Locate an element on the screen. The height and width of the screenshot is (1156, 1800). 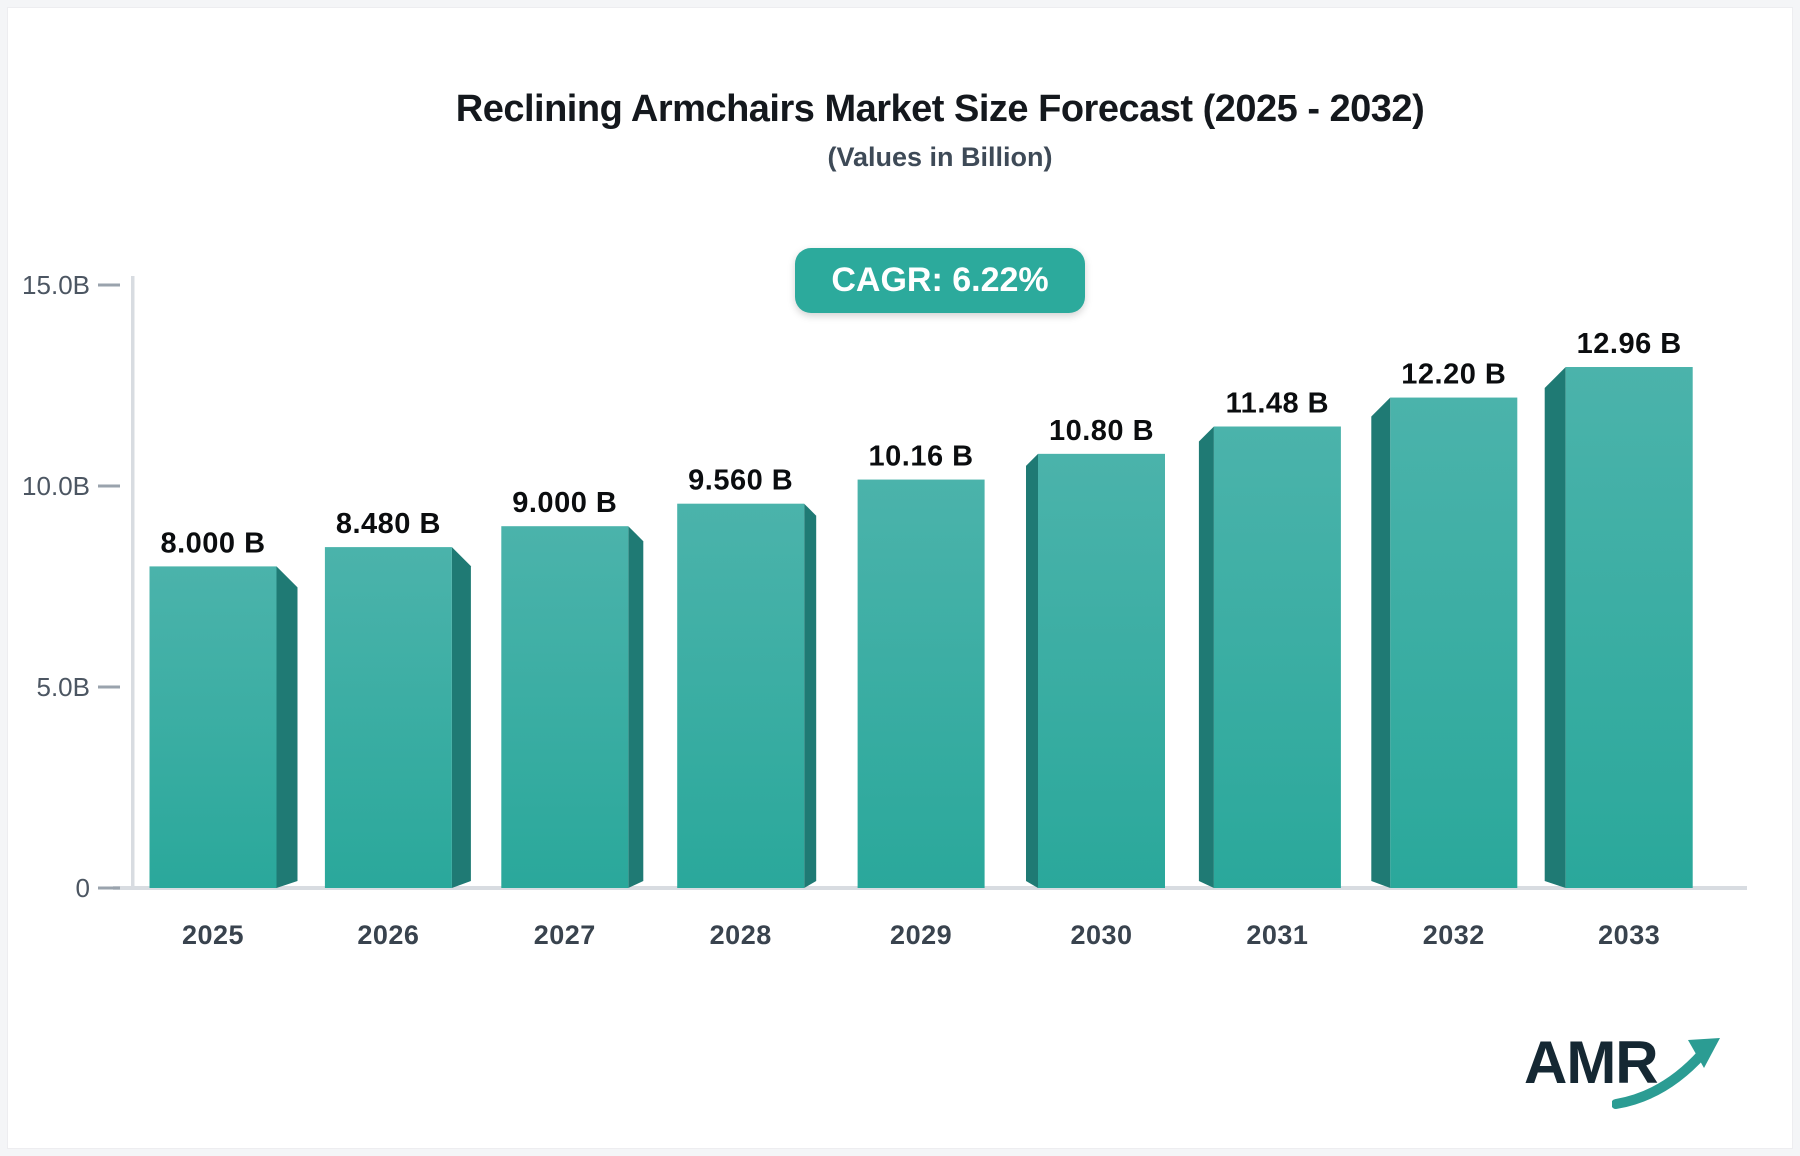
x-axis-label: 2026 is located at coordinates (388, 935).